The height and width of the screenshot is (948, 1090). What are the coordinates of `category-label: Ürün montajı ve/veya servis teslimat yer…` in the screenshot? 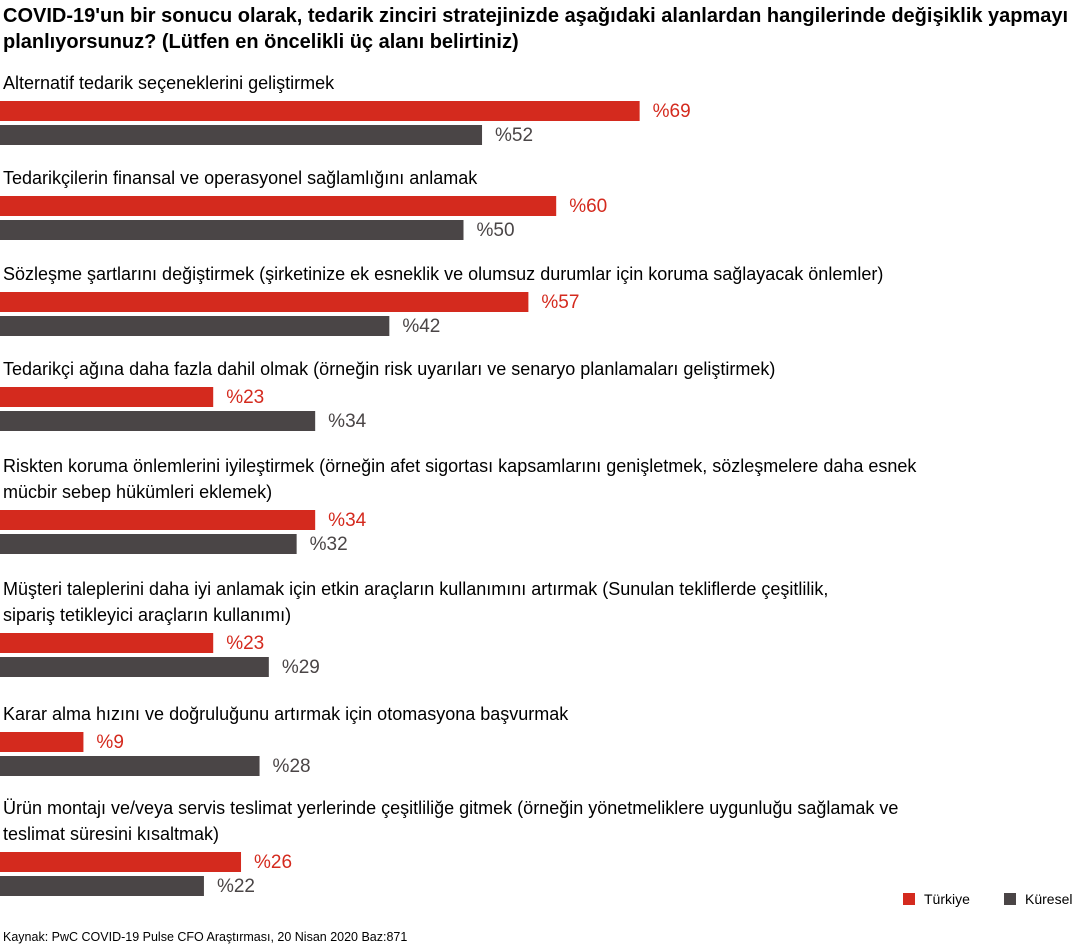 It's located at (450, 808).